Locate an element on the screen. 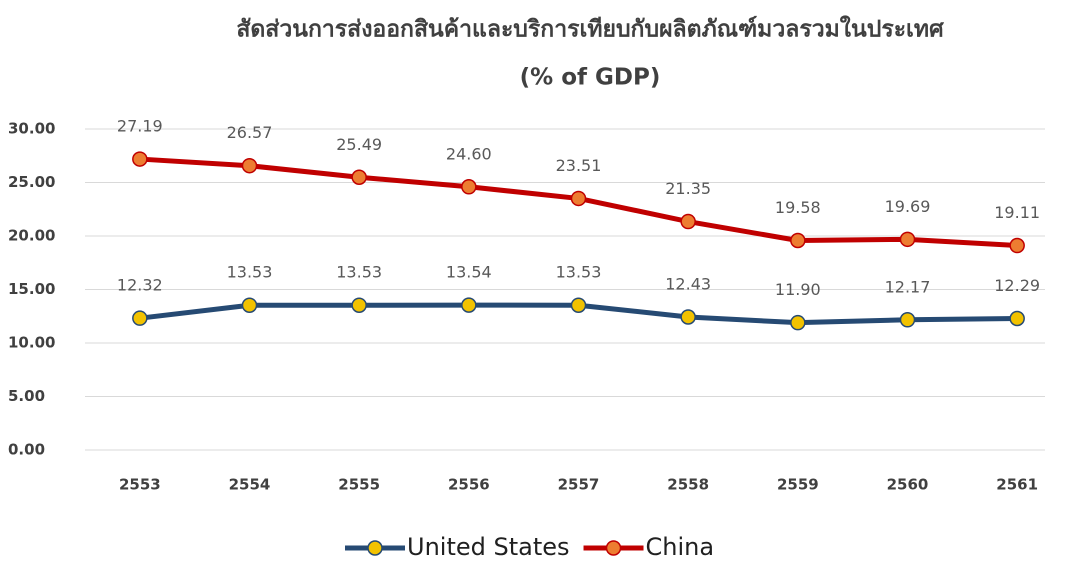 The height and width of the screenshot is (562, 1069). x-tick-label: 2557 is located at coordinates (579, 485).